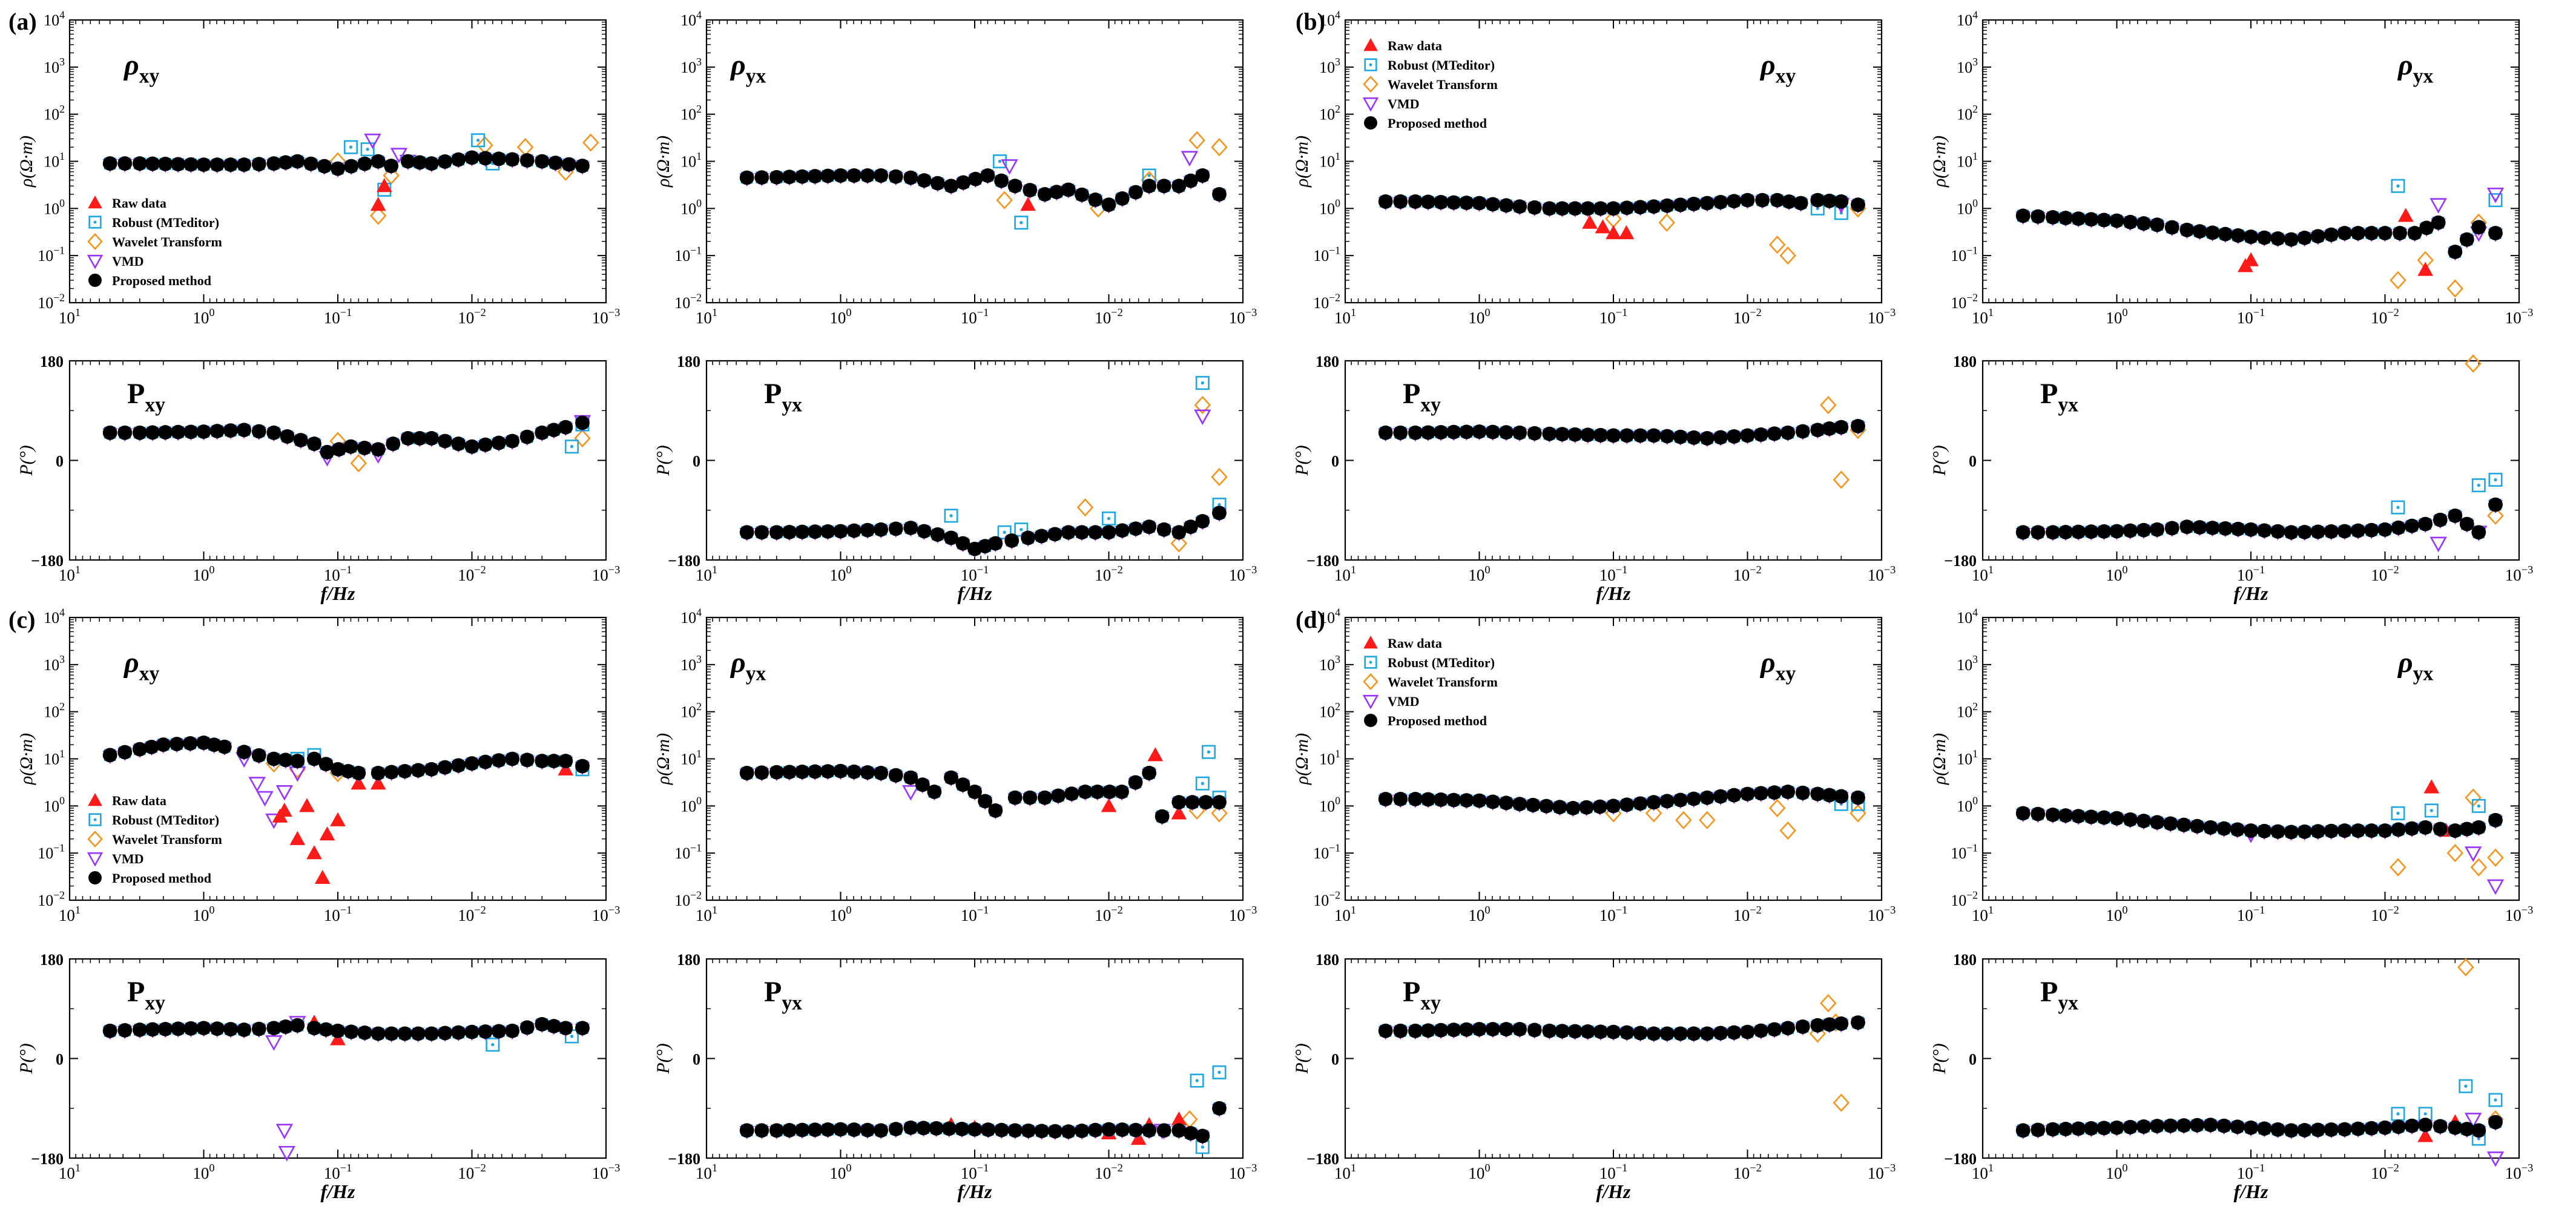 The width and height of the screenshot is (2576, 1215). What do you see at coordinates (2059, 397) in the screenshot?
I see `chart-title: Pyx` at bounding box center [2059, 397].